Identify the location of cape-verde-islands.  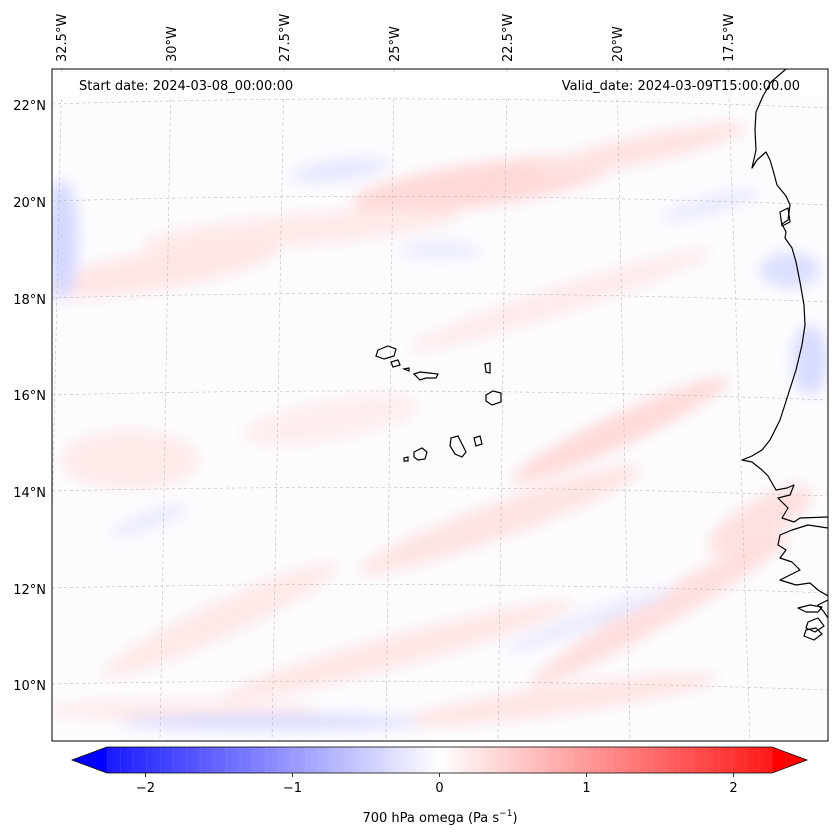
(438, 403).